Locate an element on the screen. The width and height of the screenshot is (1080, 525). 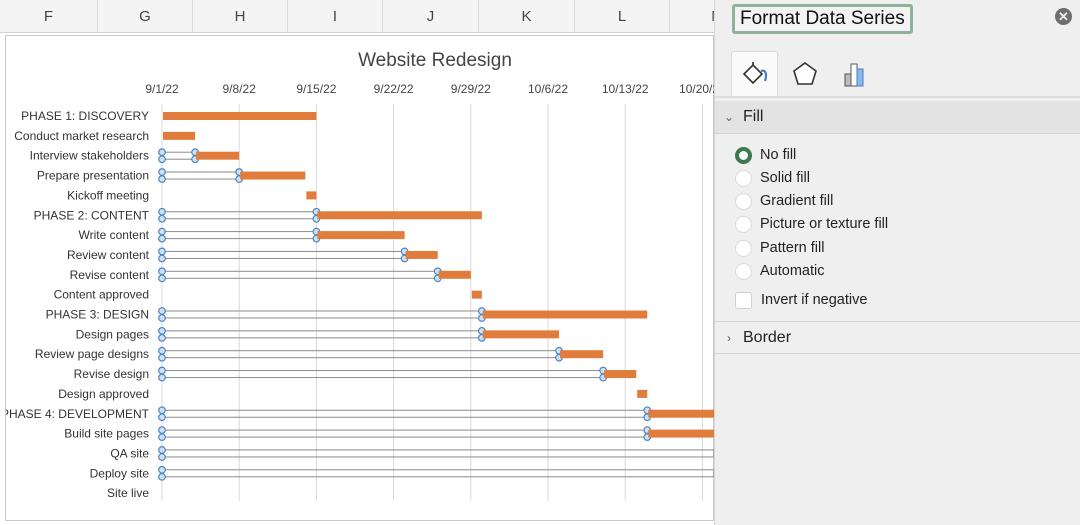
fill-section-label: Fill is located at coordinates (753, 116).